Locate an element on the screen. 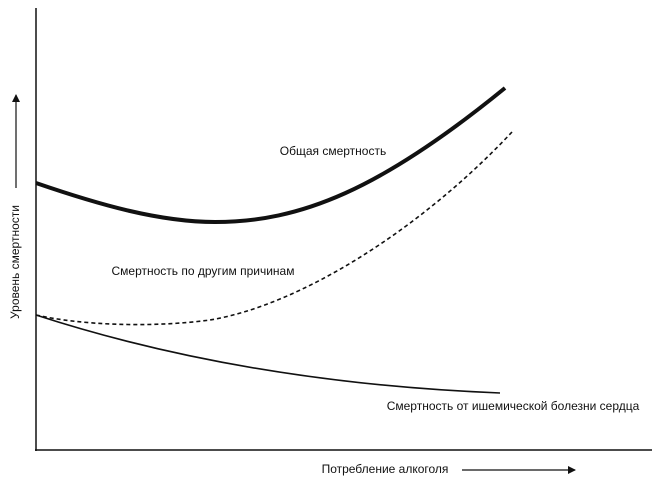  y-axis-label: Уровень смертности is located at coordinates (15, 262).